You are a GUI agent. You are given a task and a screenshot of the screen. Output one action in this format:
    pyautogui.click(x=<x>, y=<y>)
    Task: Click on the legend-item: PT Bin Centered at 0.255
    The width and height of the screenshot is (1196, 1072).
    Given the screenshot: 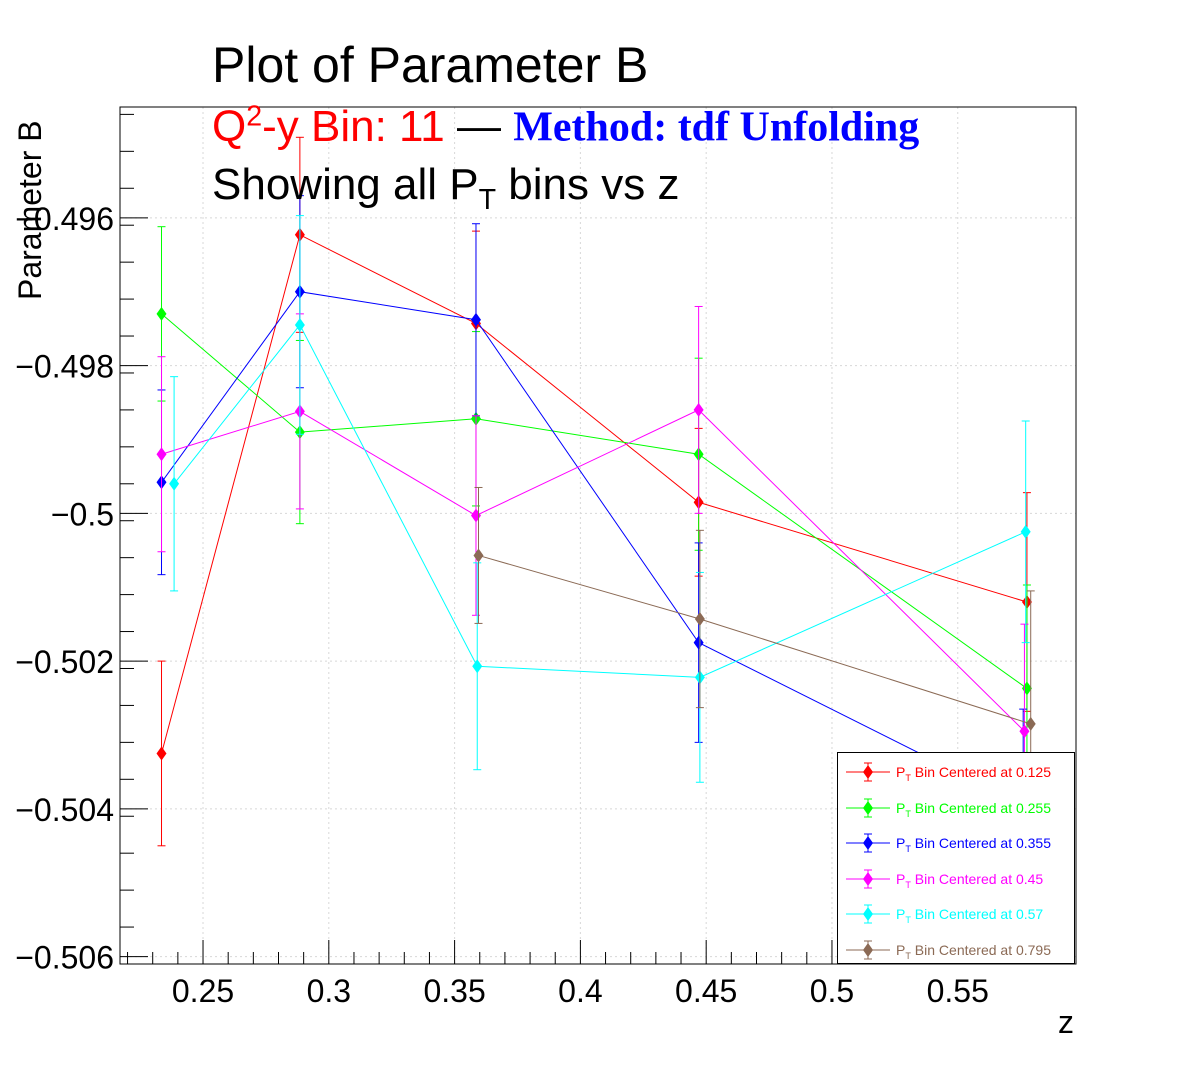 What is the action you would take?
    pyautogui.click(x=957, y=808)
    